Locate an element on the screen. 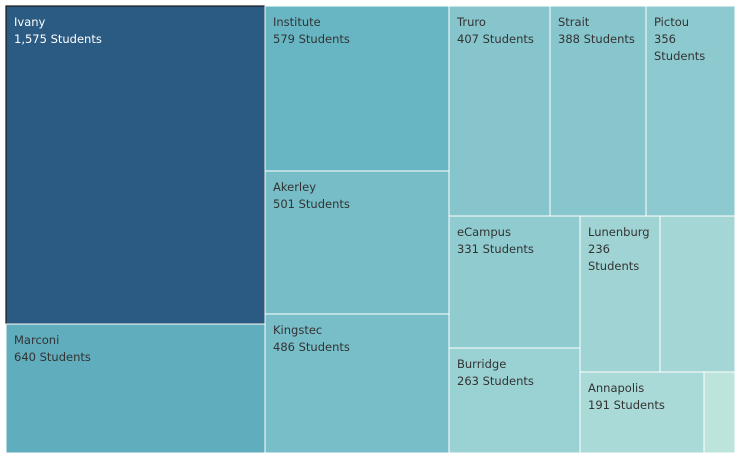  treemap-value-label-akerley: 501 Students is located at coordinates (311, 204).